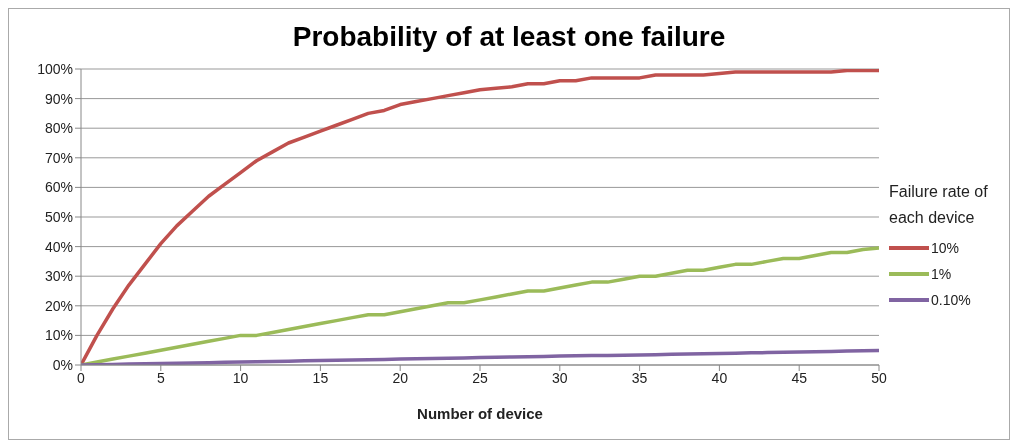  I want to click on x-tick-label: 0, so click(81, 377).